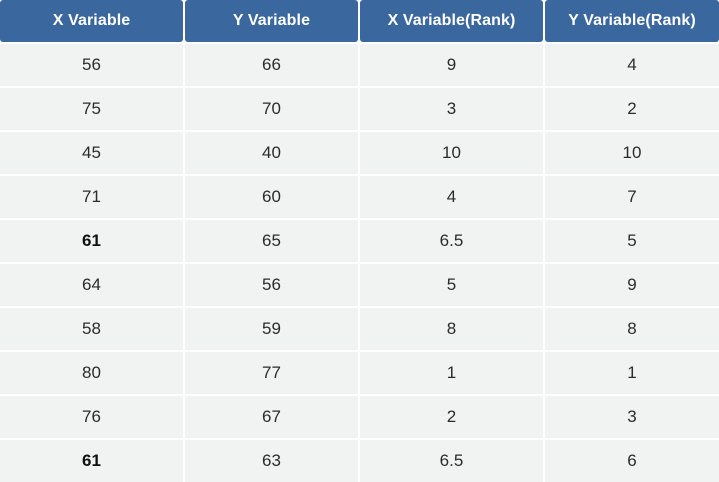 The image size is (719, 482). Describe the element at coordinates (91, 197) in the screenshot. I see `table-cell: 71` at that location.